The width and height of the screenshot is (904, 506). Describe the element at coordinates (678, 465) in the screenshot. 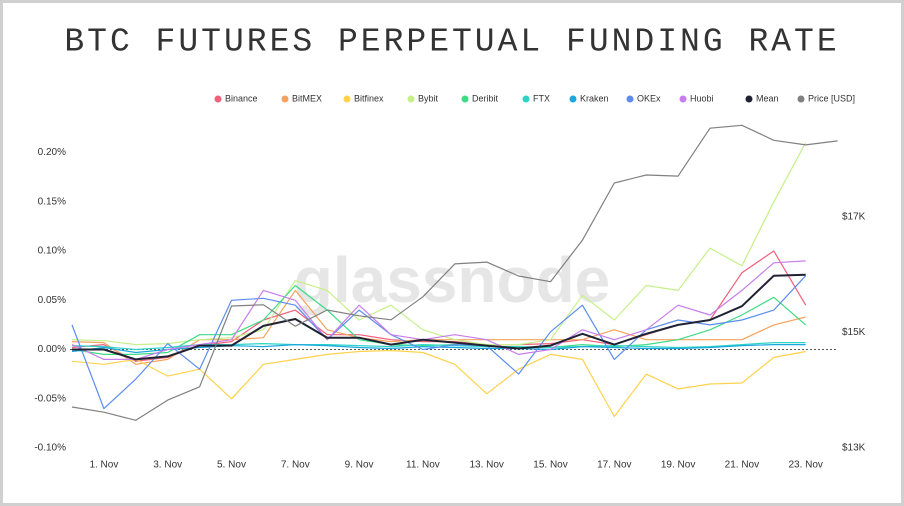

I see `x-tick-label: 19. Nov` at that location.